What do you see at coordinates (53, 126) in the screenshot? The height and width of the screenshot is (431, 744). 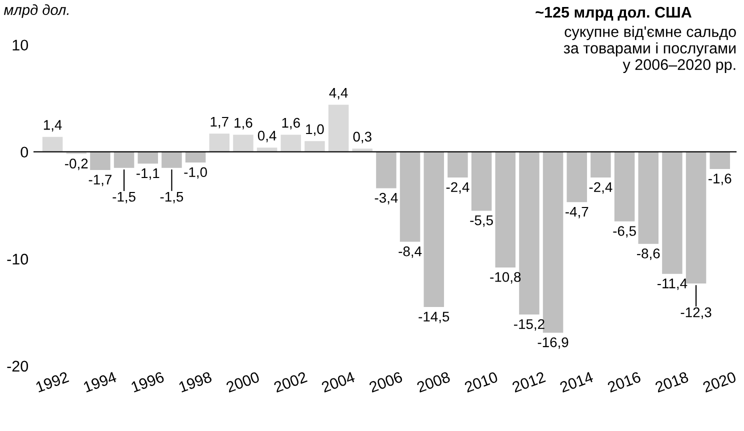 I see `data-label: 1,4` at bounding box center [53, 126].